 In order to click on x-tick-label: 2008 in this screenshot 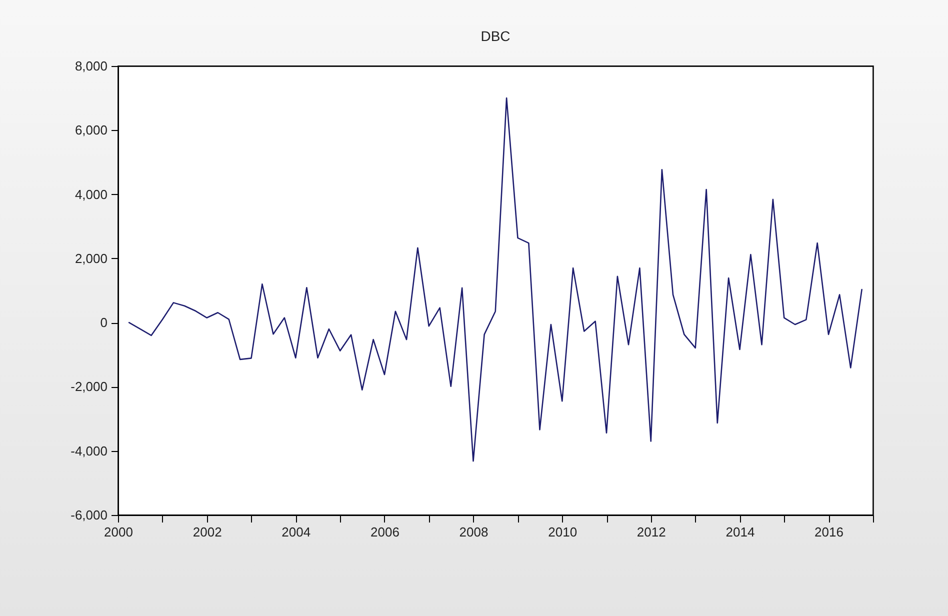, I will do `click(473, 532)`.